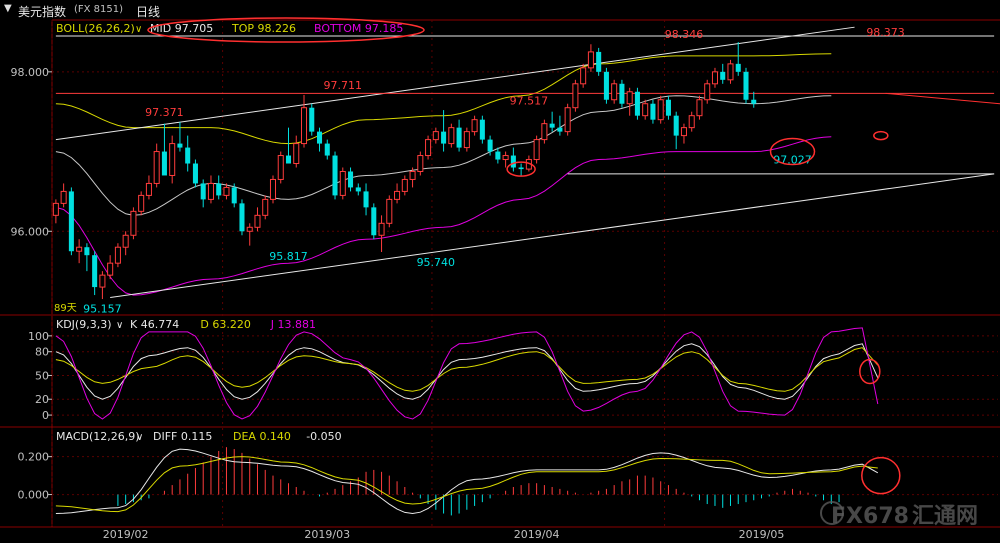 The height and width of the screenshot is (543, 1000). I want to click on y-tick-label: 0.200, so click(34, 457).